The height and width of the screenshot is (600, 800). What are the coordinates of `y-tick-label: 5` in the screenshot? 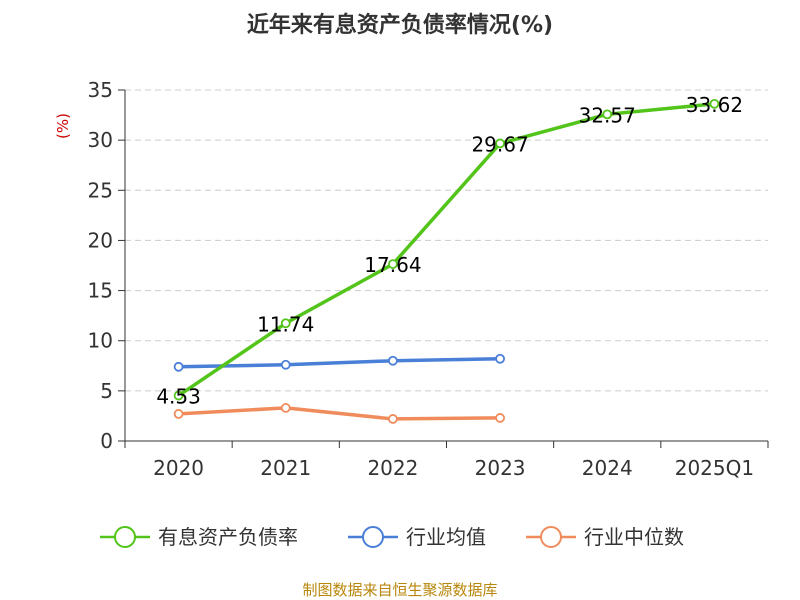 It's located at (106, 391).